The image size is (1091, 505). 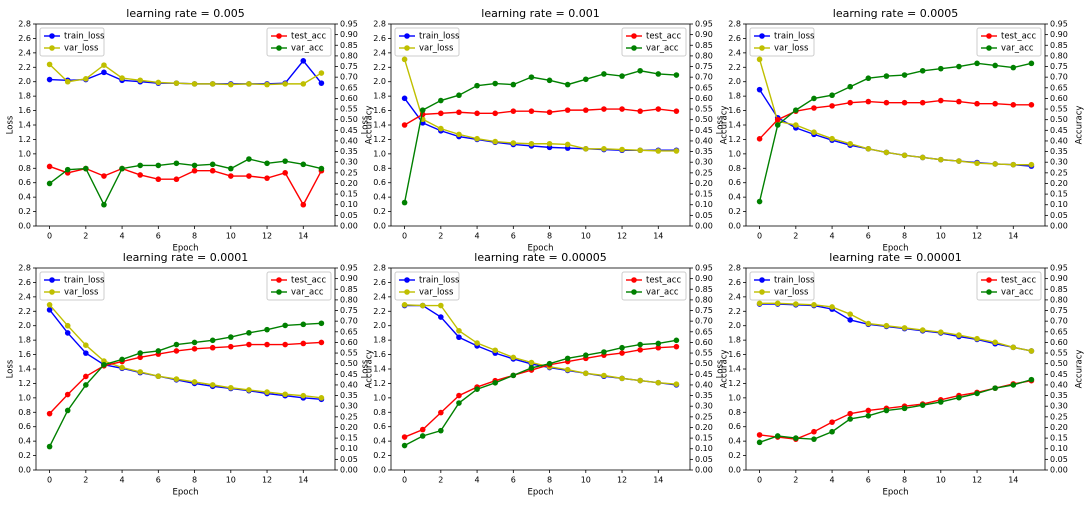 I want to click on legend-label: var_acc, so click(x=307, y=293).